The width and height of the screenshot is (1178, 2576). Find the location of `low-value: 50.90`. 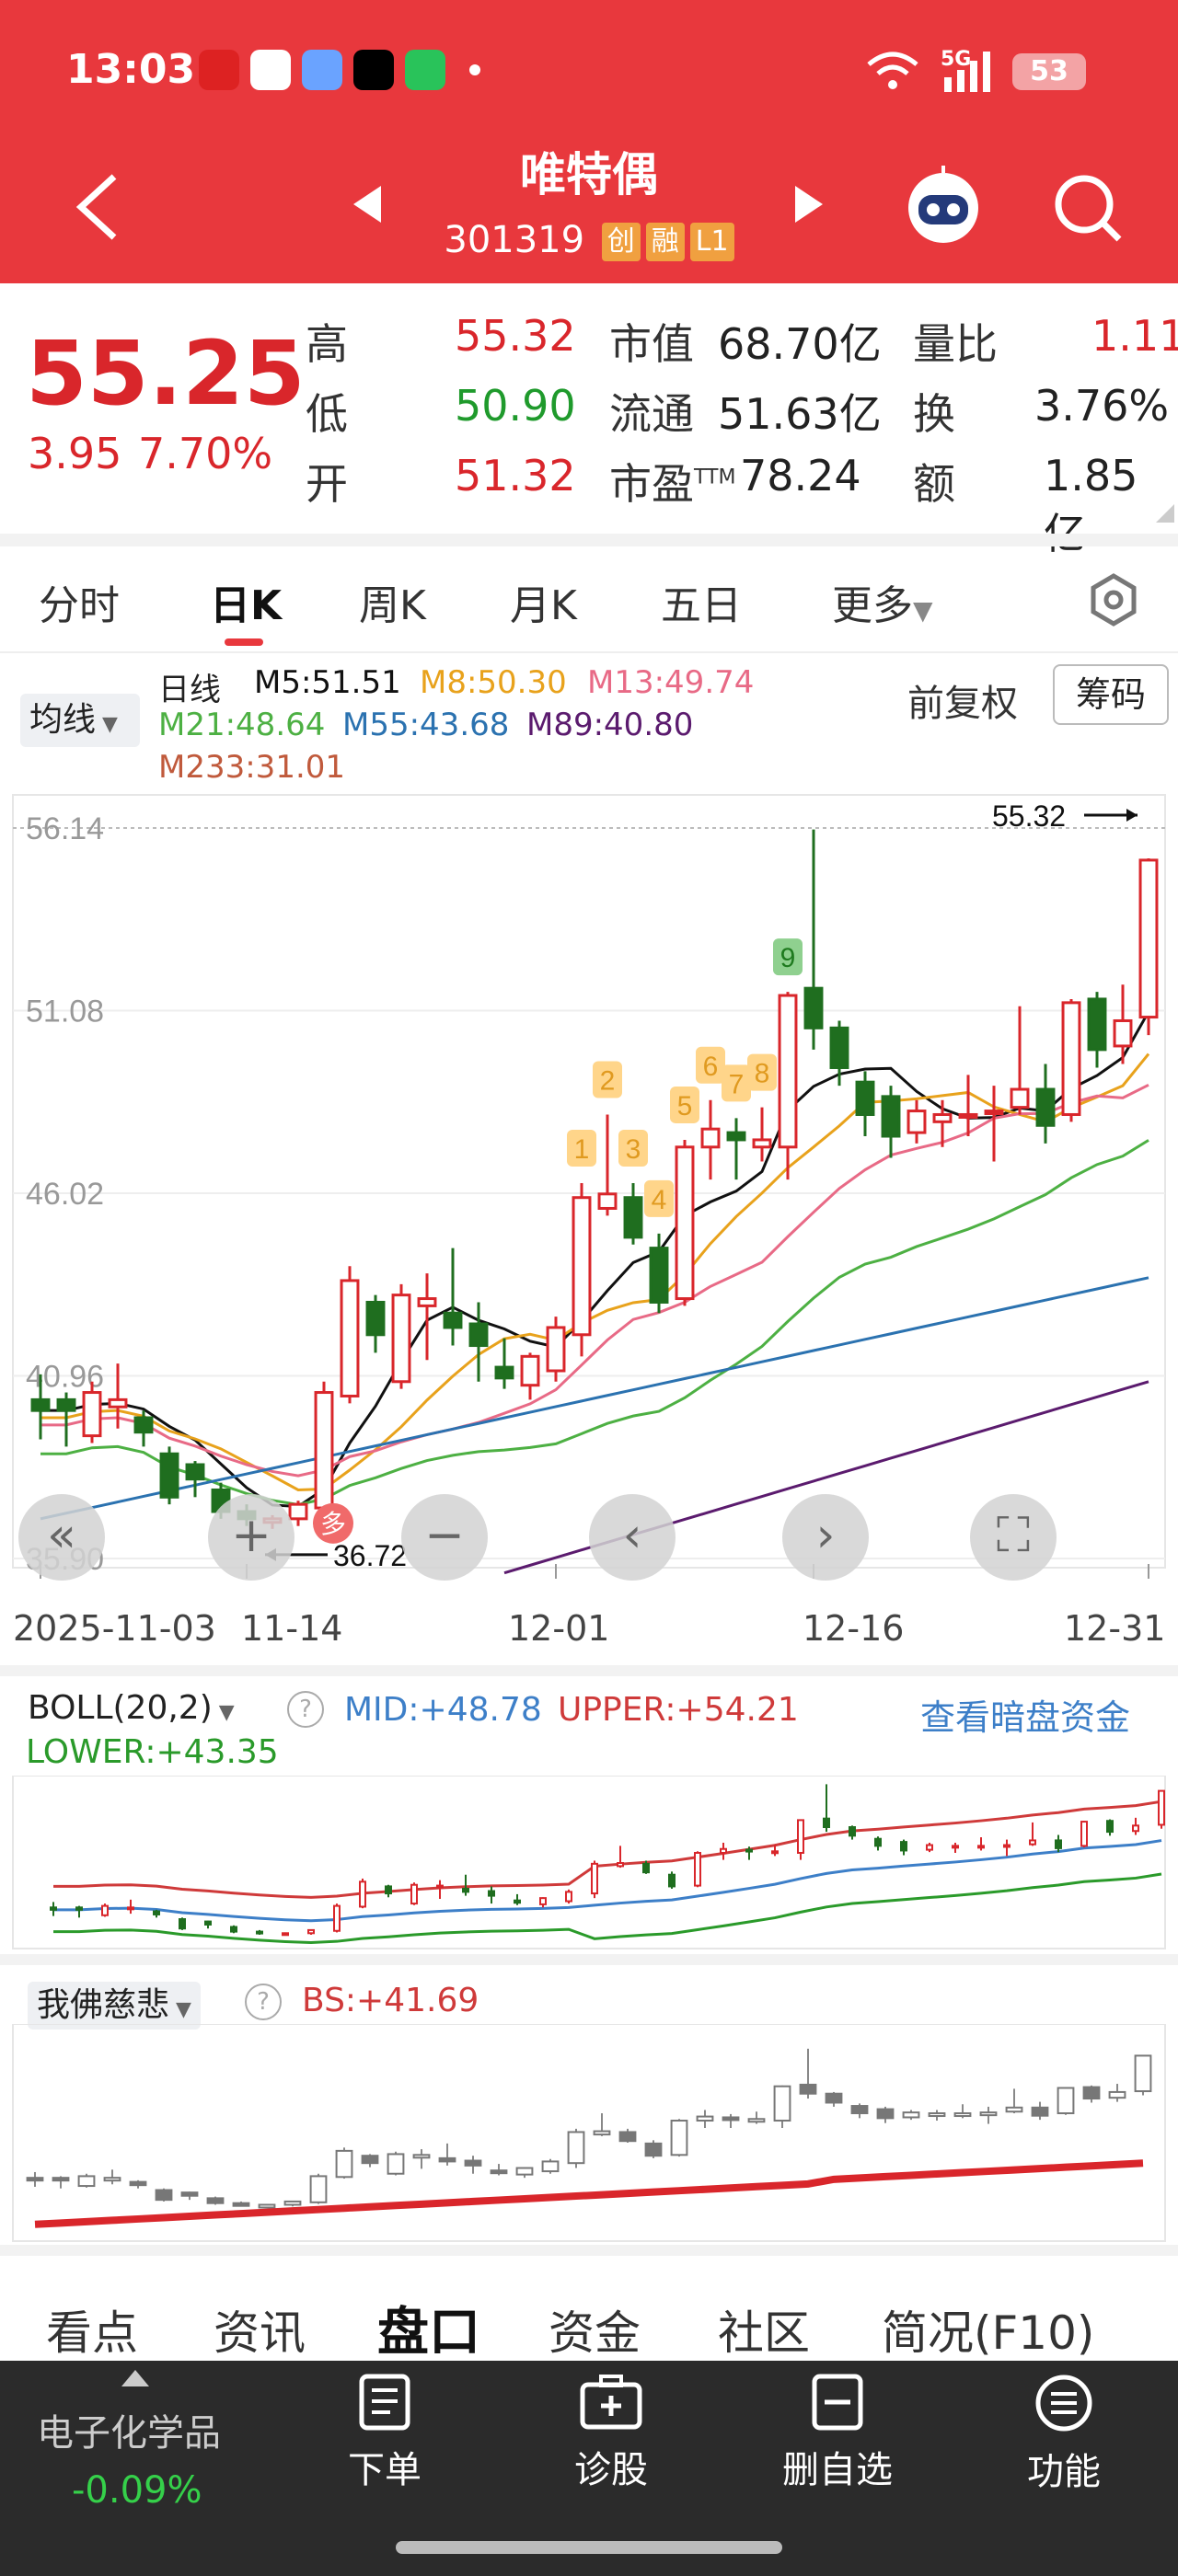

low-value: 50.90 is located at coordinates (515, 406).